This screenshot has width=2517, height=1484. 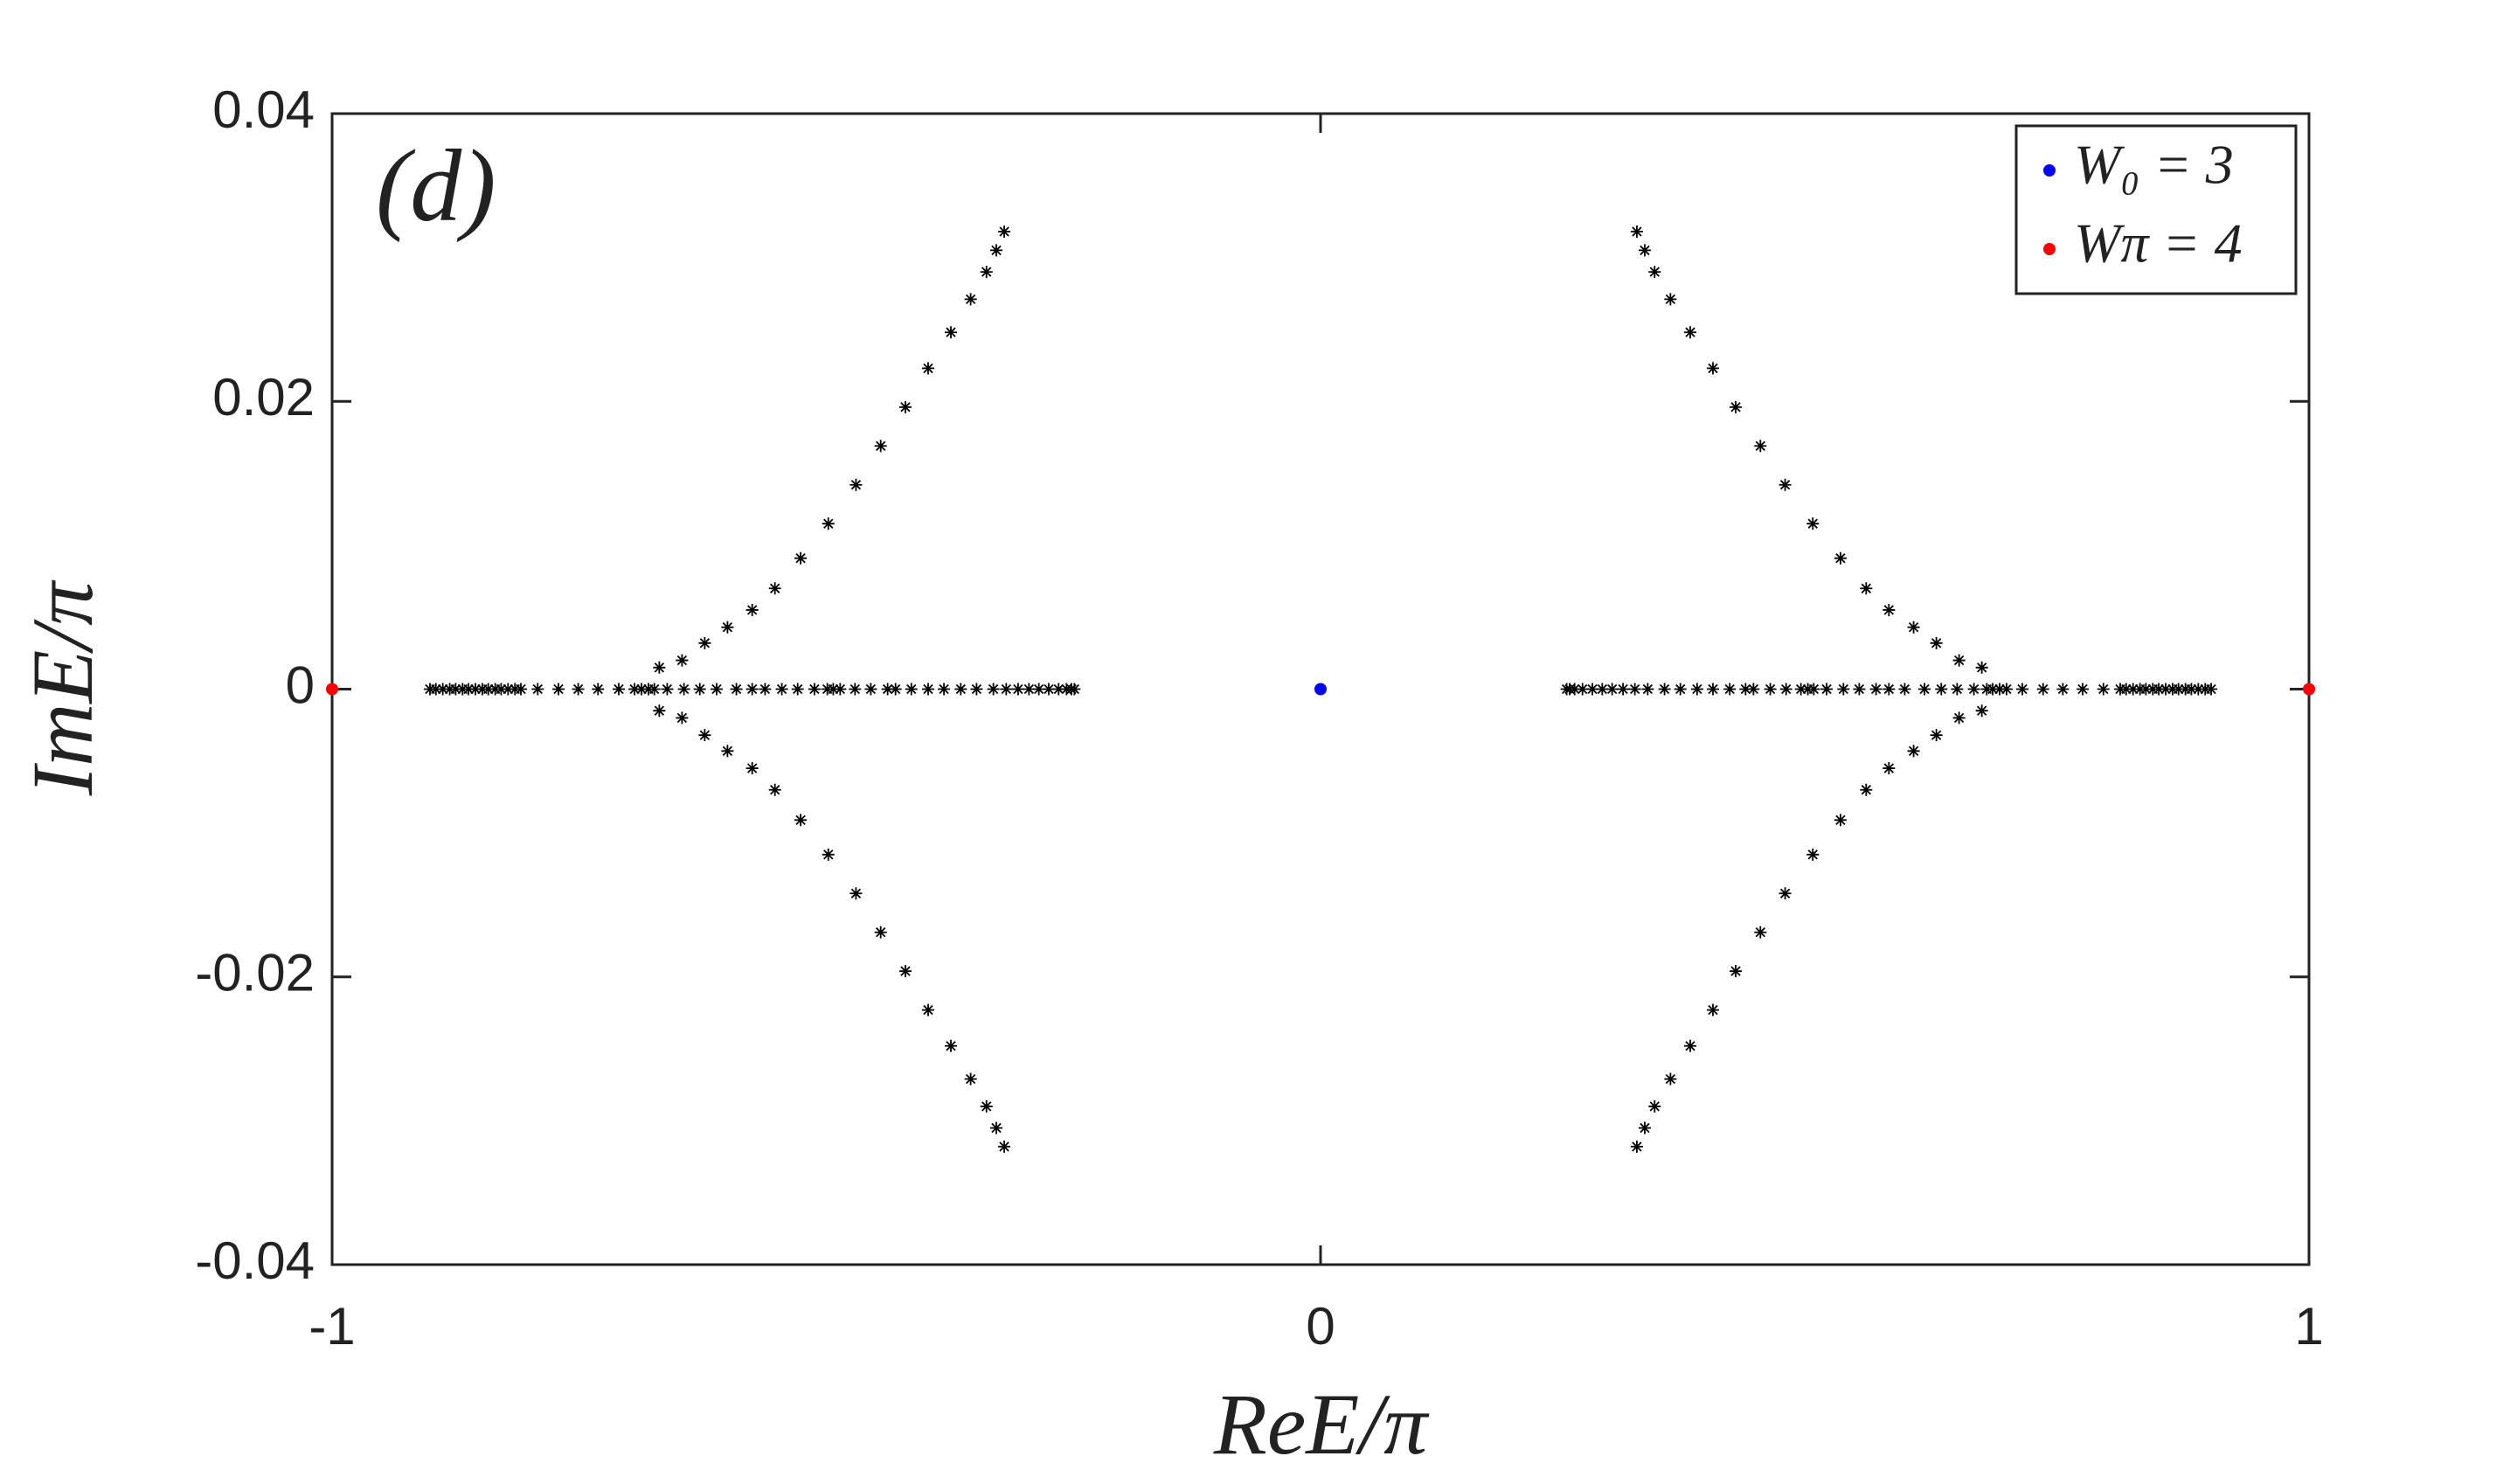 What do you see at coordinates (255, 973) in the screenshot?
I see `y-tick-label: -0.02` at bounding box center [255, 973].